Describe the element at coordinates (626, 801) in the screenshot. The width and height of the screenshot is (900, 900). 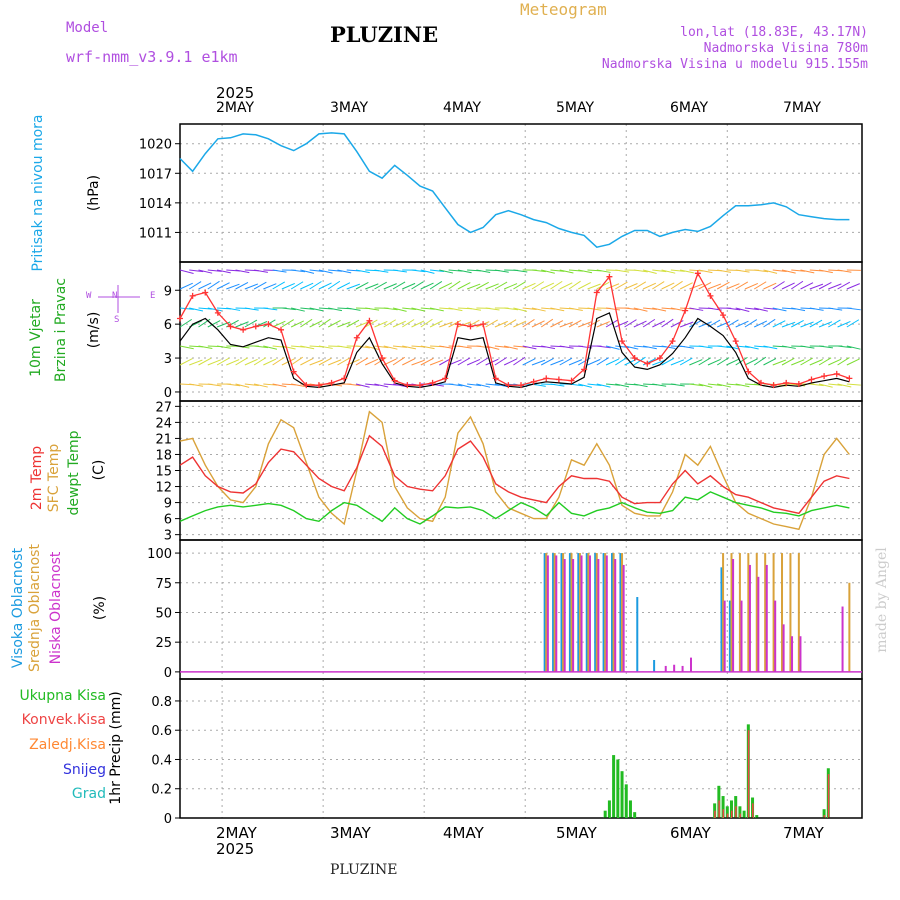
I see `precip-bar-total` at that location.